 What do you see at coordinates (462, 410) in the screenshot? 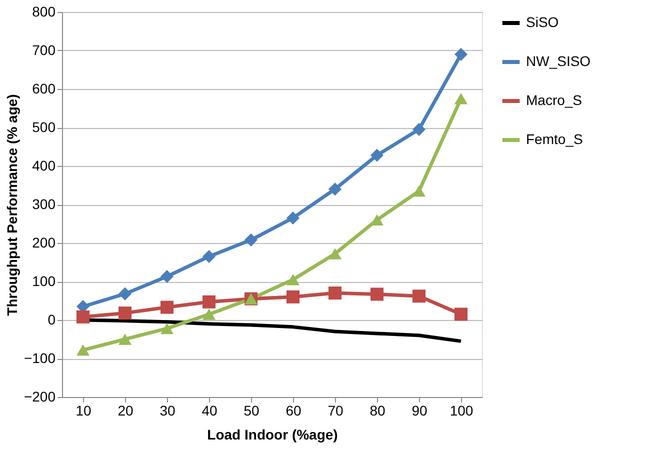
I see `x-tick-label: 100` at bounding box center [462, 410].